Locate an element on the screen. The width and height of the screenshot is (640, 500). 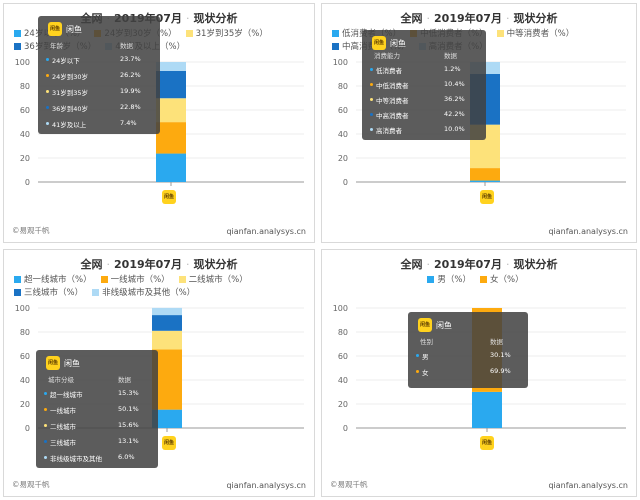
tooltip-value: 15.3% is located at coordinates (128, 393).